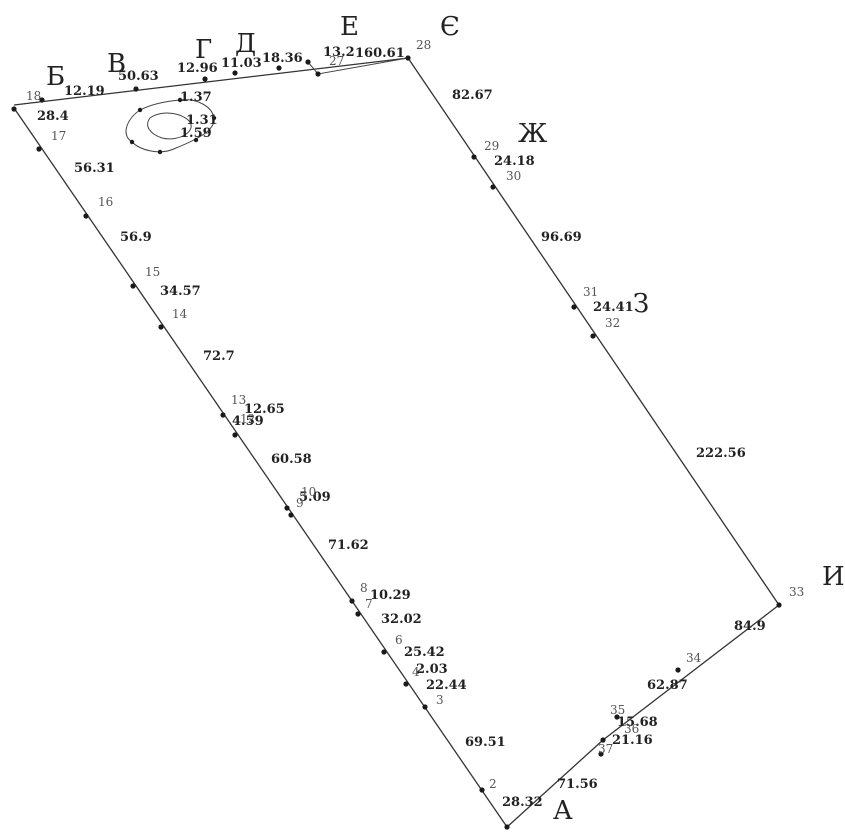 The image size is (845, 834). What do you see at coordinates (196, 97) in the screenshot?
I see `segment-length: 1.37` at bounding box center [196, 97].